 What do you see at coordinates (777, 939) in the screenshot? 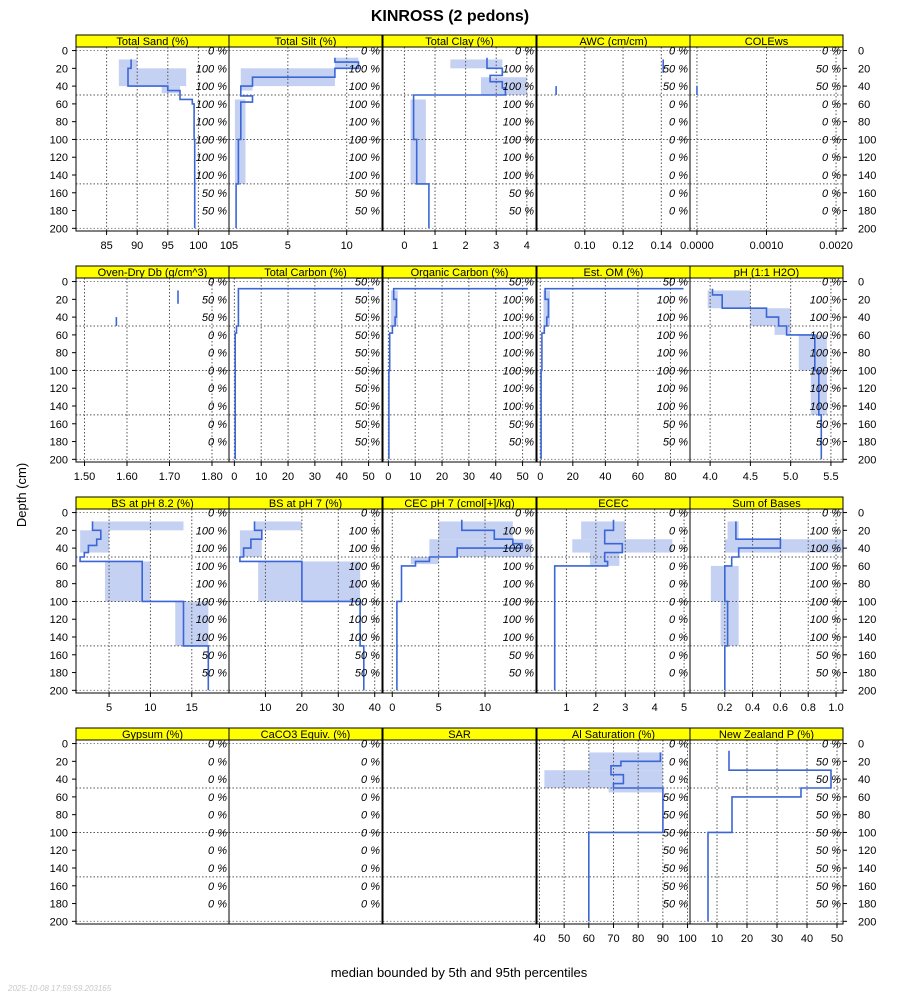
I see `x-tick-label: 30` at bounding box center [777, 939].